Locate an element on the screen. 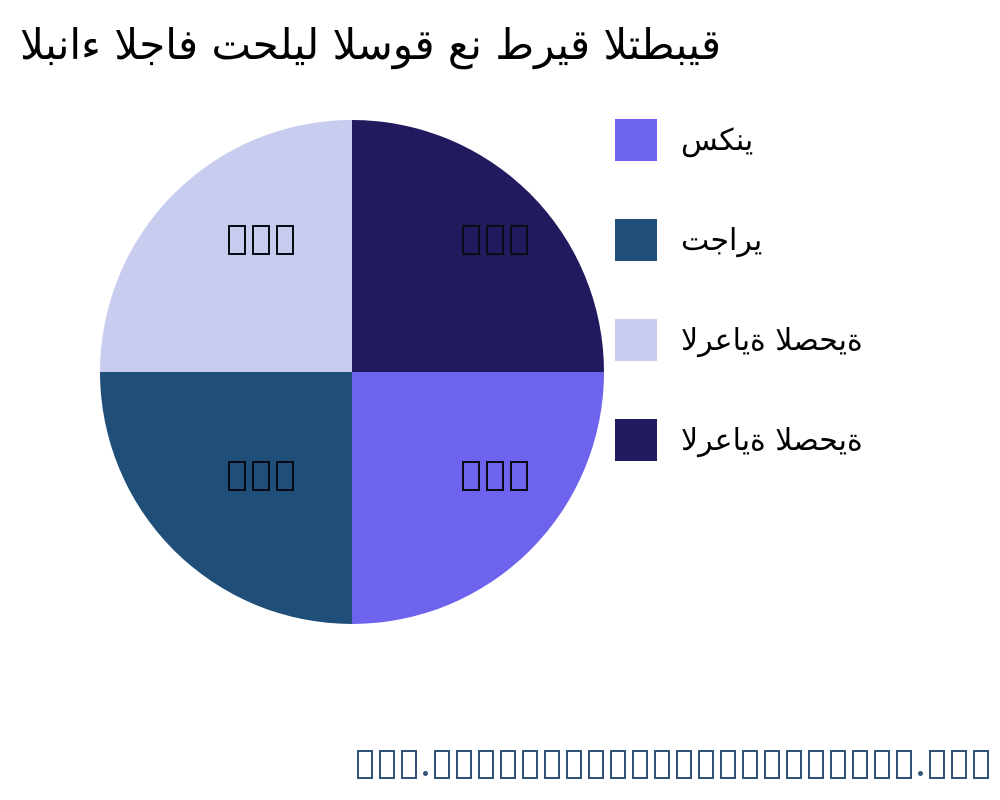  legend-item-healthcare-dark: الرعاية الصحية is located at coordinates (739, 440).